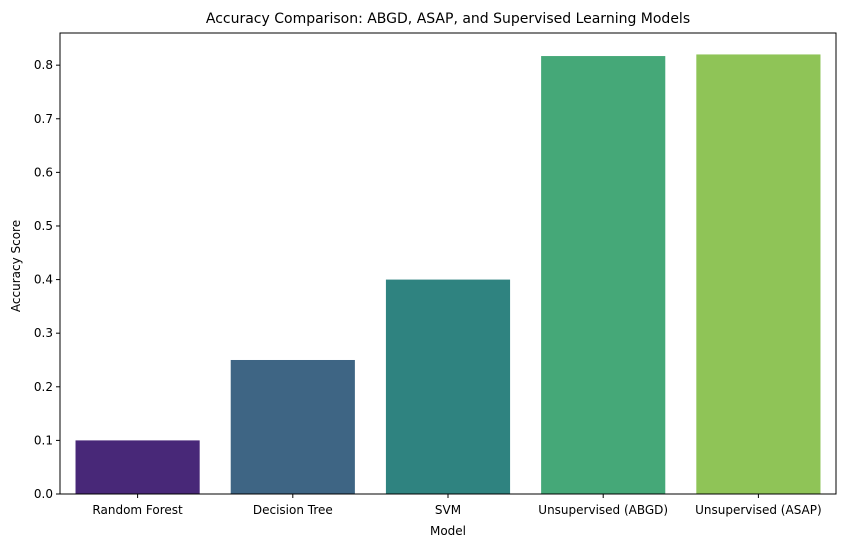 The height and width of the screenshot is (547, 846). I want to click on y-tick-label: 0.2, so click(43, 387).